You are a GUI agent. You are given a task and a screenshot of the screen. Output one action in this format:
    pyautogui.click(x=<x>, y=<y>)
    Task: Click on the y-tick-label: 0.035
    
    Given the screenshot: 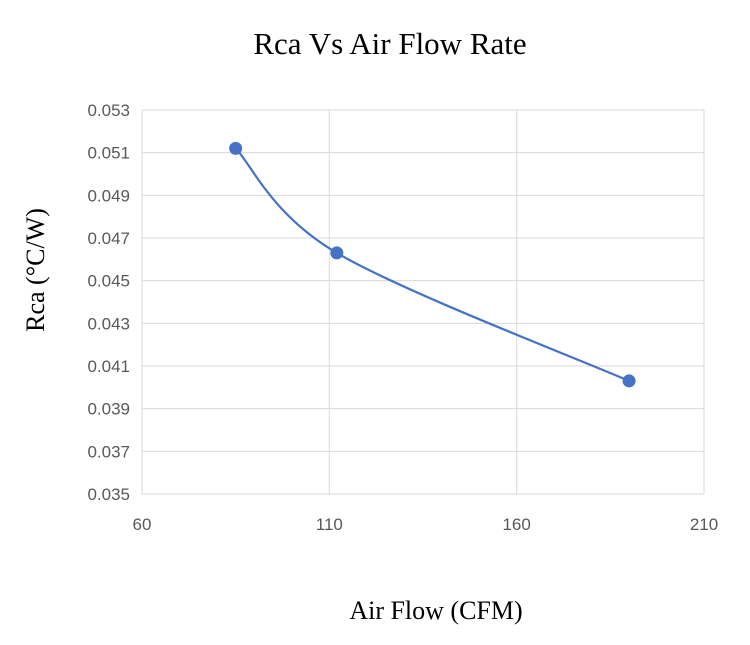 What is the action you would take?
    pyautogui.click(x=108, y=494)
    